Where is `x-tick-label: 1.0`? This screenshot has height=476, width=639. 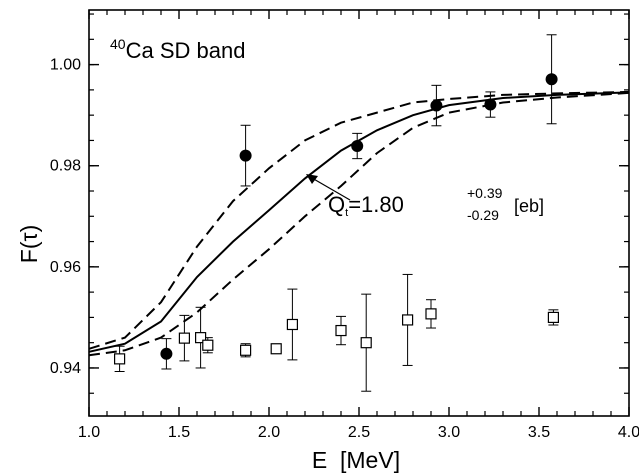 x-tick-label: 1.0 is located at coordinates (89, 432).